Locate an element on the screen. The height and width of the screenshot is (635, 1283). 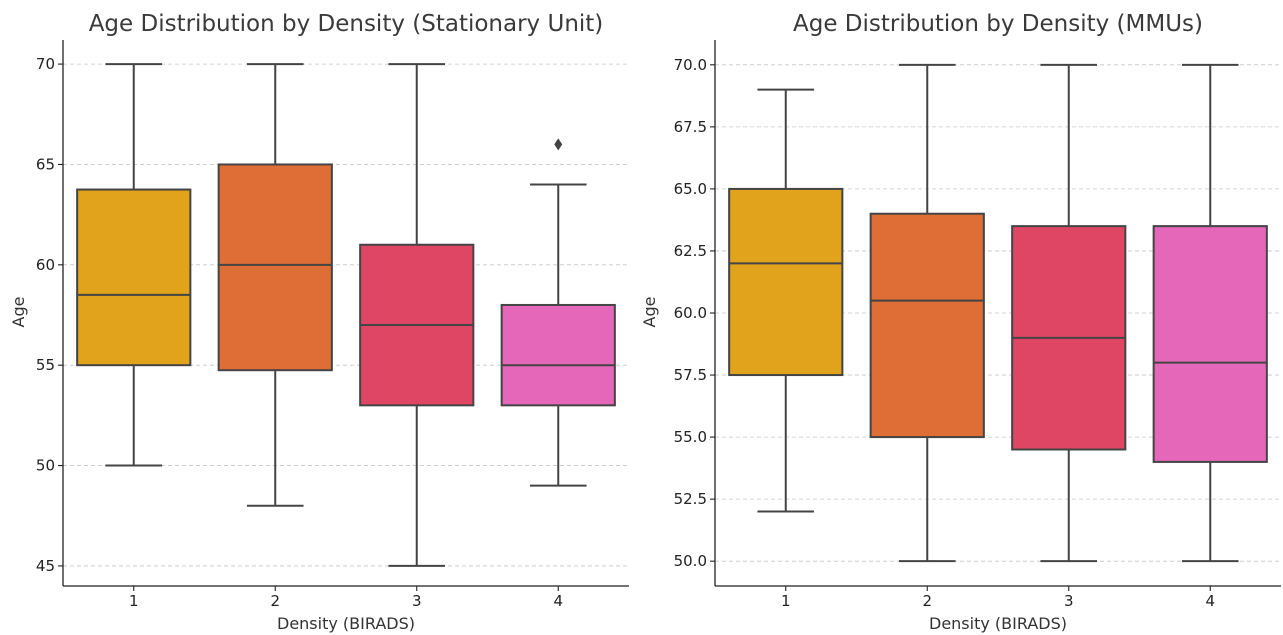
y-tick-label: 55.0 is located at coordinates (690, 437).